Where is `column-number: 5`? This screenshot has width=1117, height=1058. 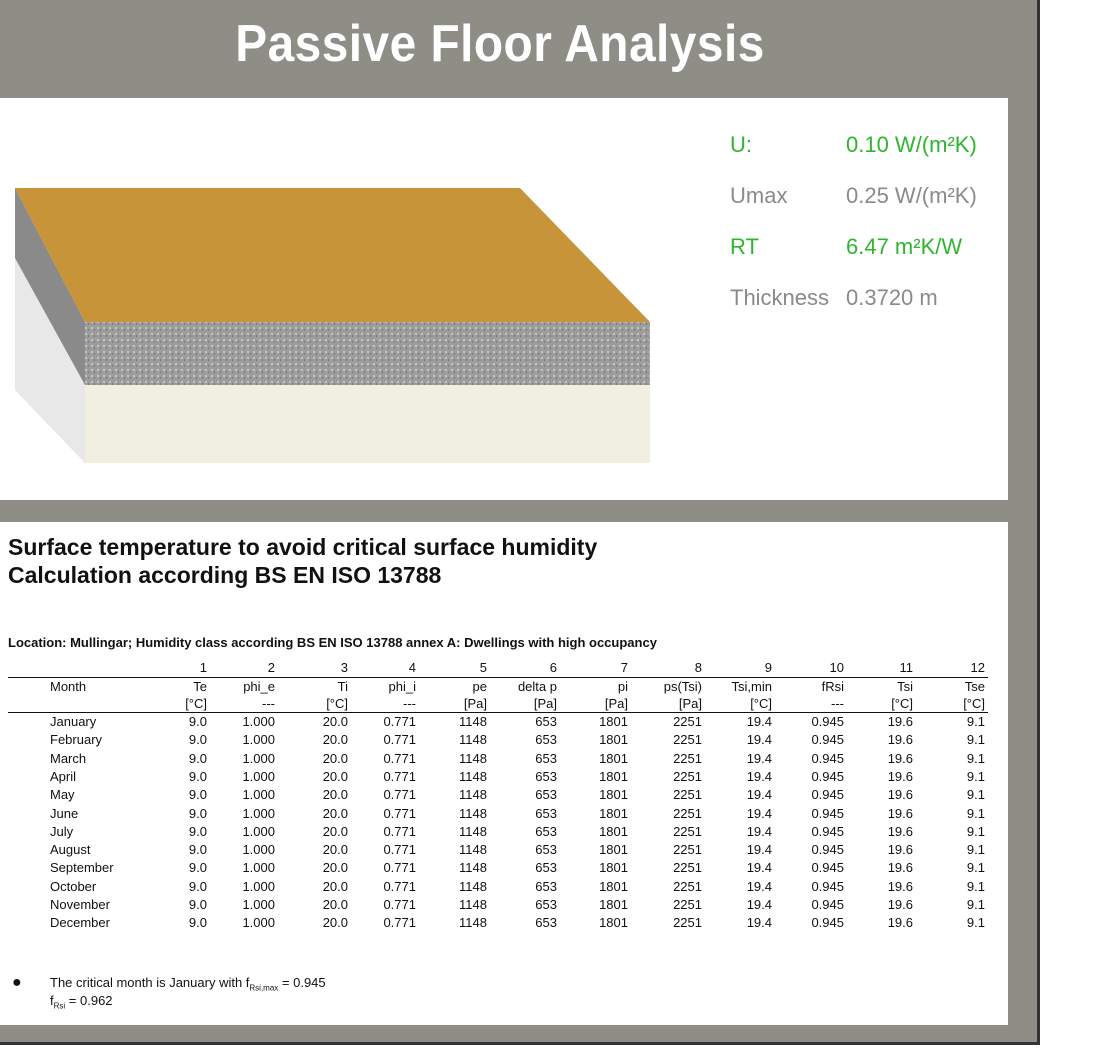 column-number: 5 is located at coordinates (483, 667).